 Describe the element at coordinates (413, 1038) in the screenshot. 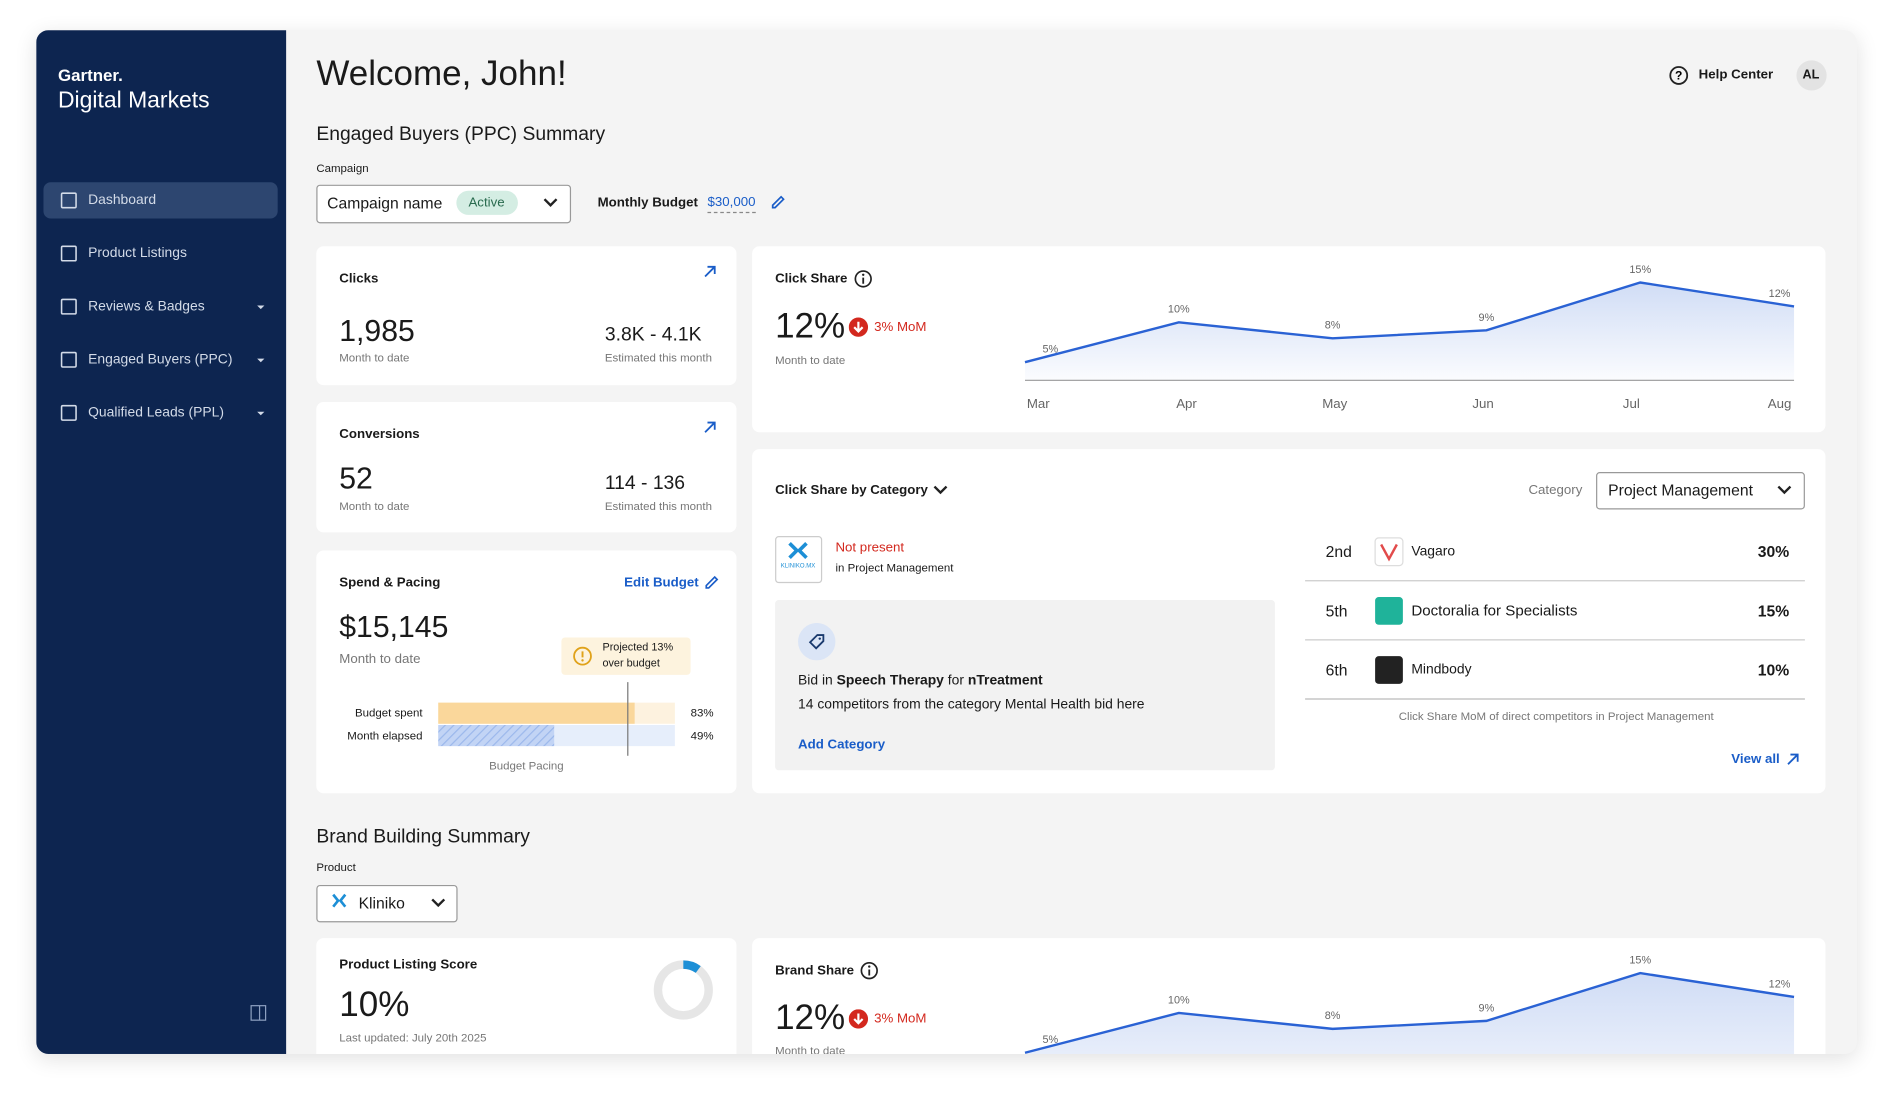

I see `metric-caption: Last updated: July 20th 2025` at that location.